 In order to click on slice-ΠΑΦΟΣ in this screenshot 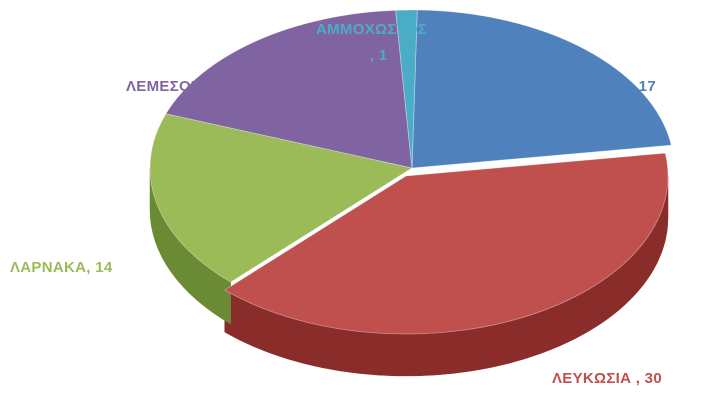, I will do `click(541, 89)`.